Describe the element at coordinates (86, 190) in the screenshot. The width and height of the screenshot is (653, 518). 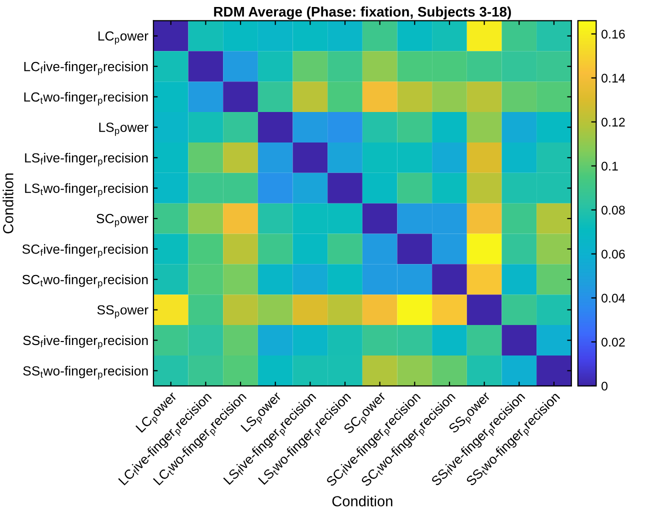
I see `y-tick-label: LS$_{t}$wo-finger$_{p}$recision` at that location.